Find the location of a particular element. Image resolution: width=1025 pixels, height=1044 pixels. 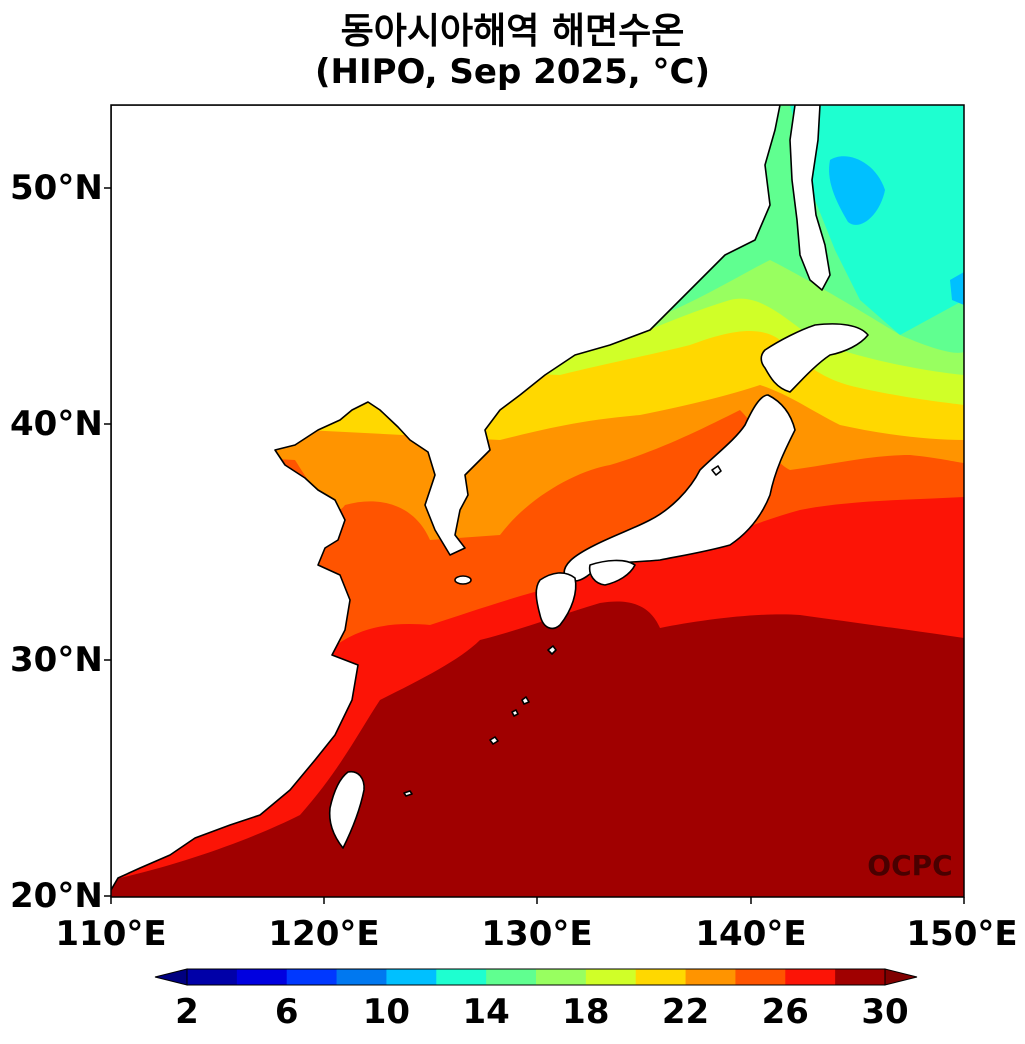

colorbar-tick-label: 22 is located at coordinates (685, 1012).